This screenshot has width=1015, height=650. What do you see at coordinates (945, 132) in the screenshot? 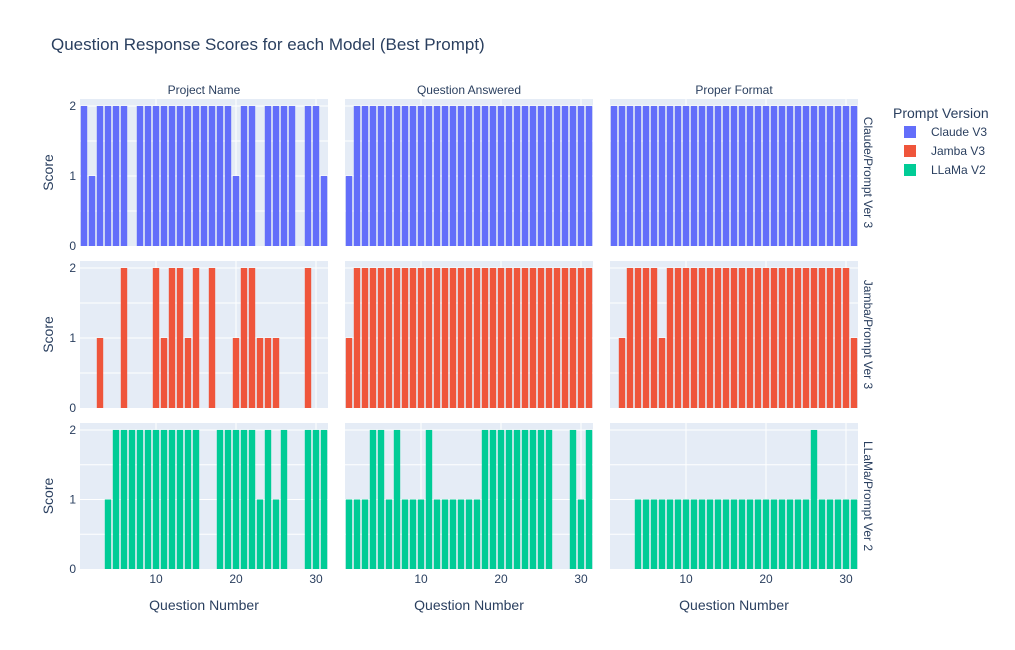
I see `legend-item: Claude V3` at bounding box center [945, 132].